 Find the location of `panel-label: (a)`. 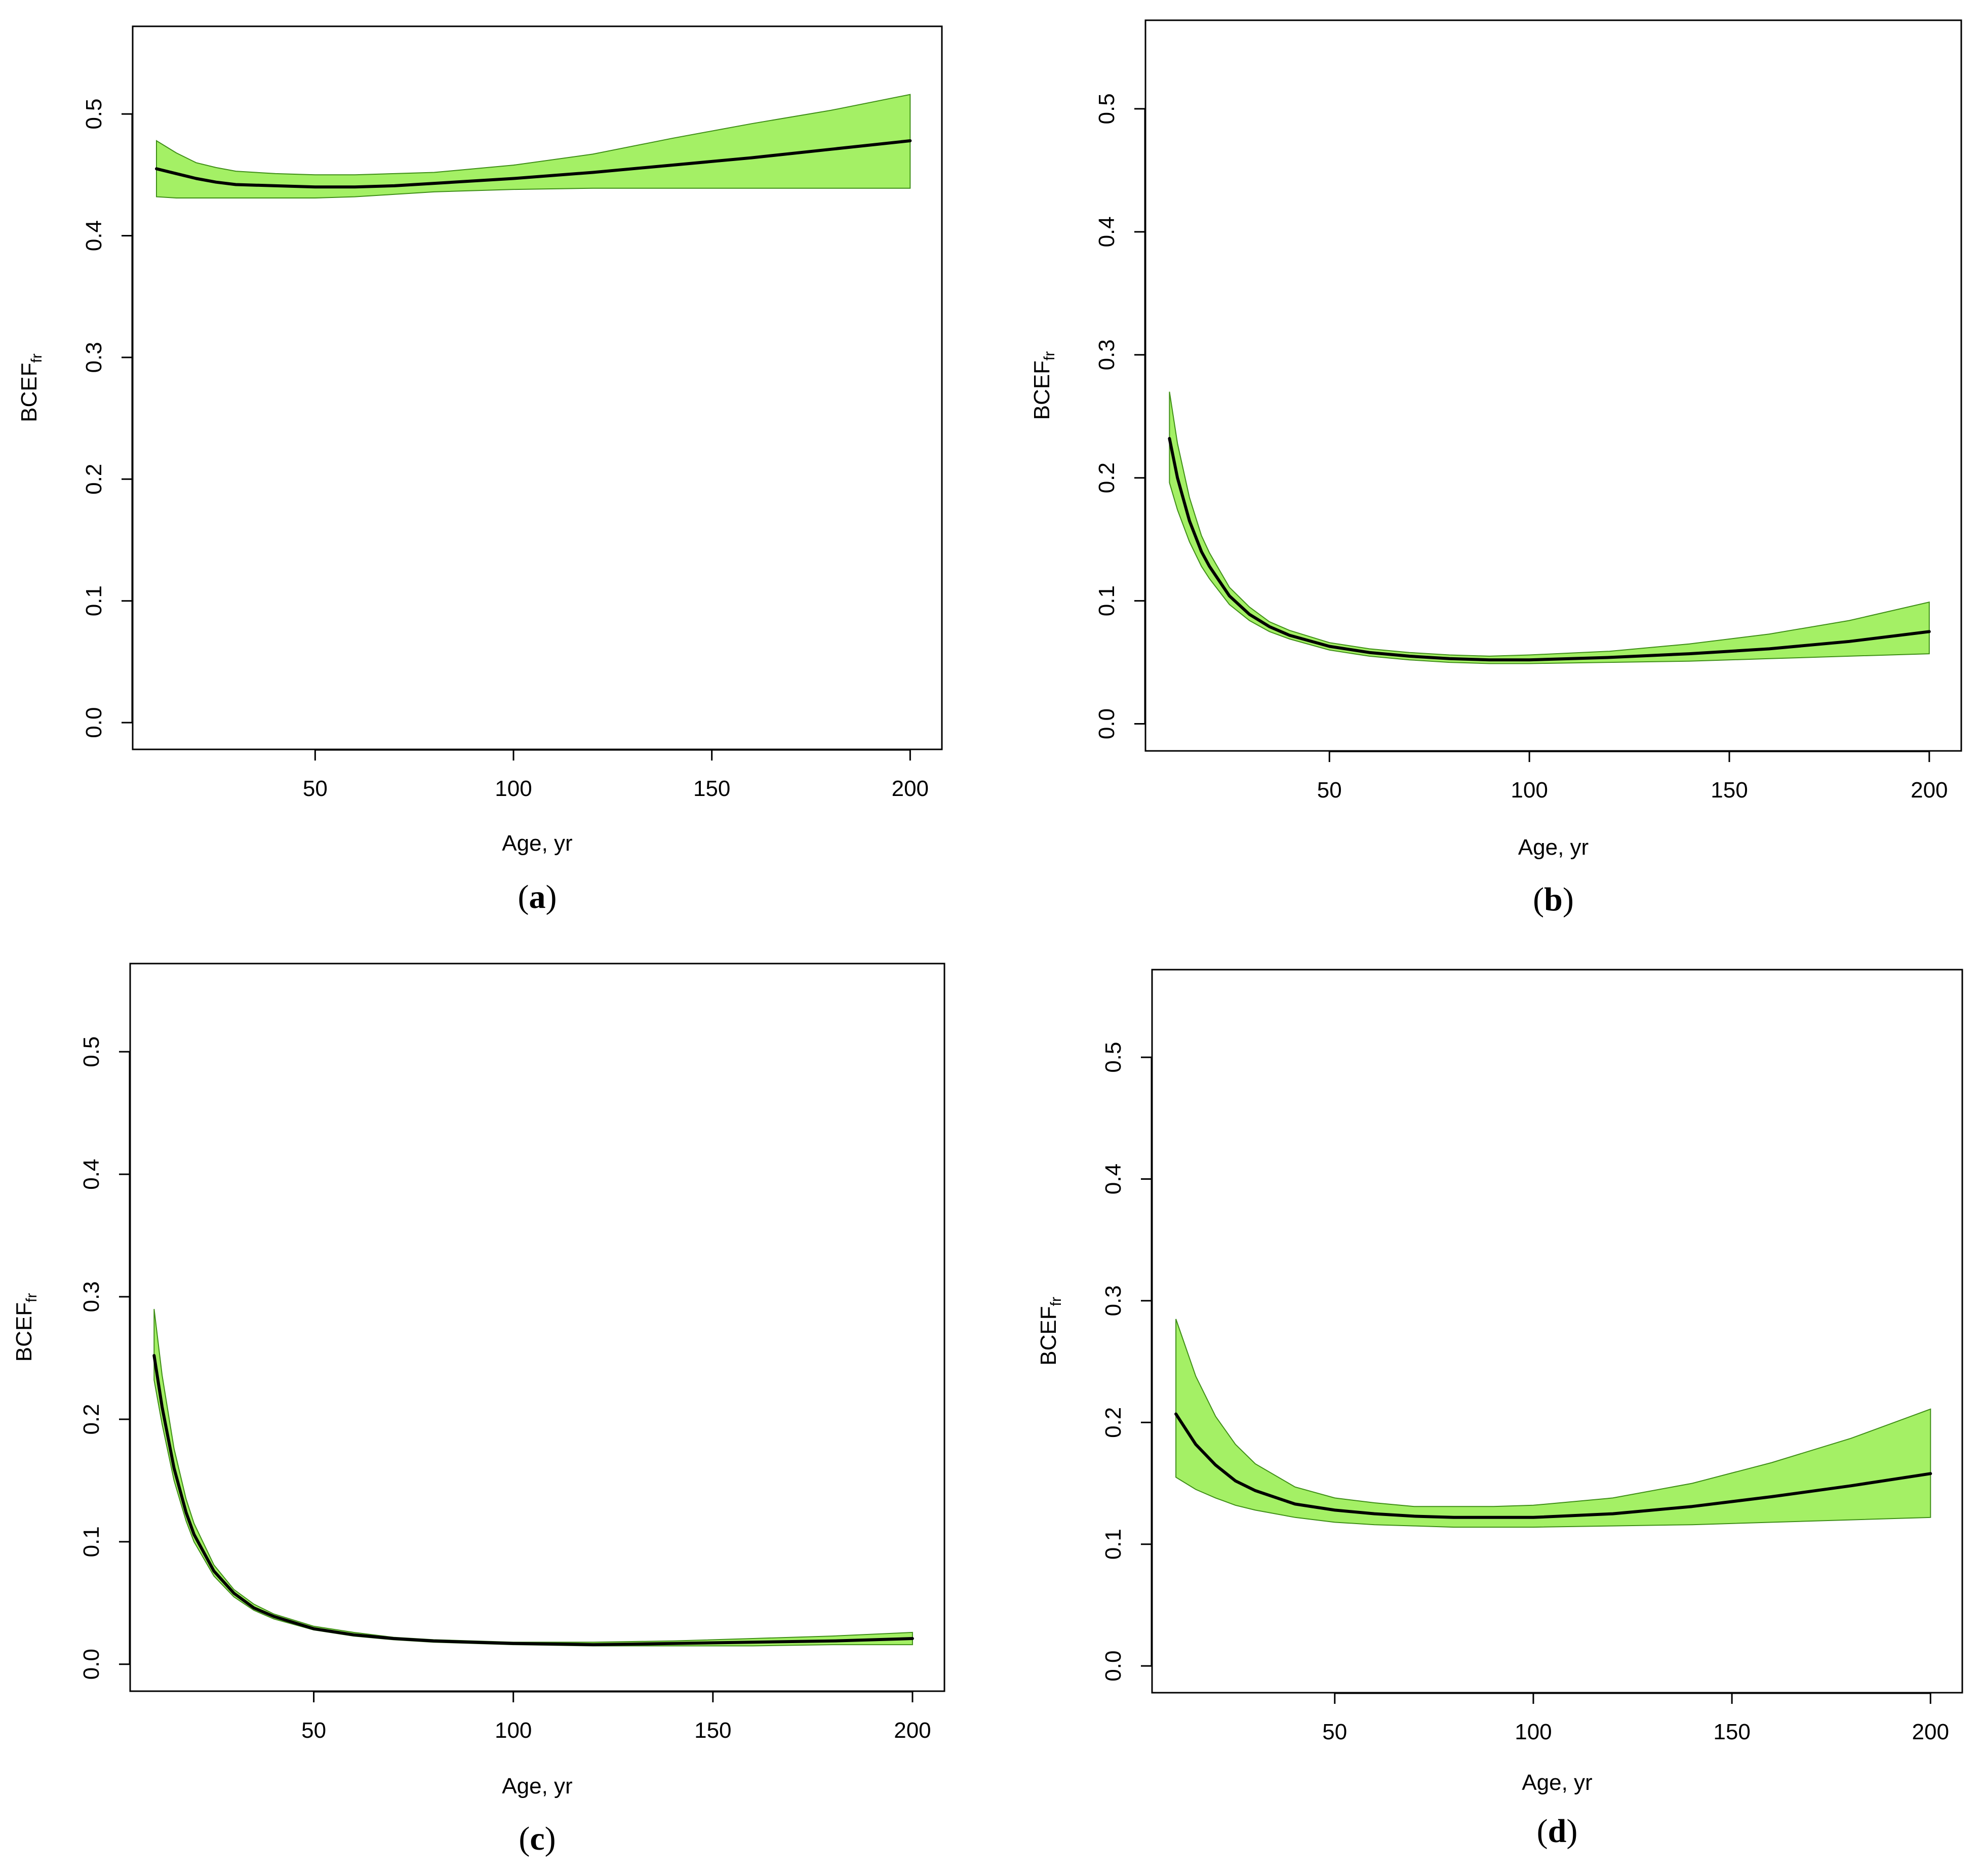

panel-label: (a) is located at coordinates (537, 897).